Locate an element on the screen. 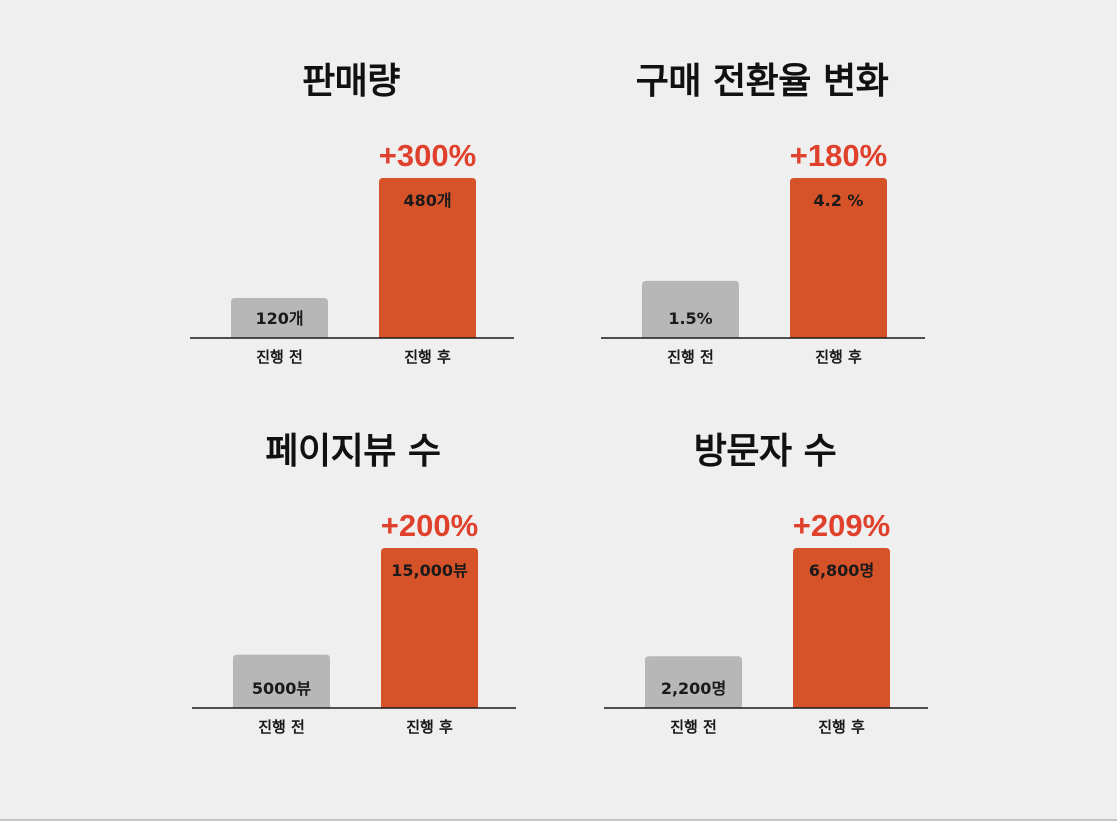 This screenshot has width=1117, height=821. increase-label: +200% is located at coordinates (429, 525).